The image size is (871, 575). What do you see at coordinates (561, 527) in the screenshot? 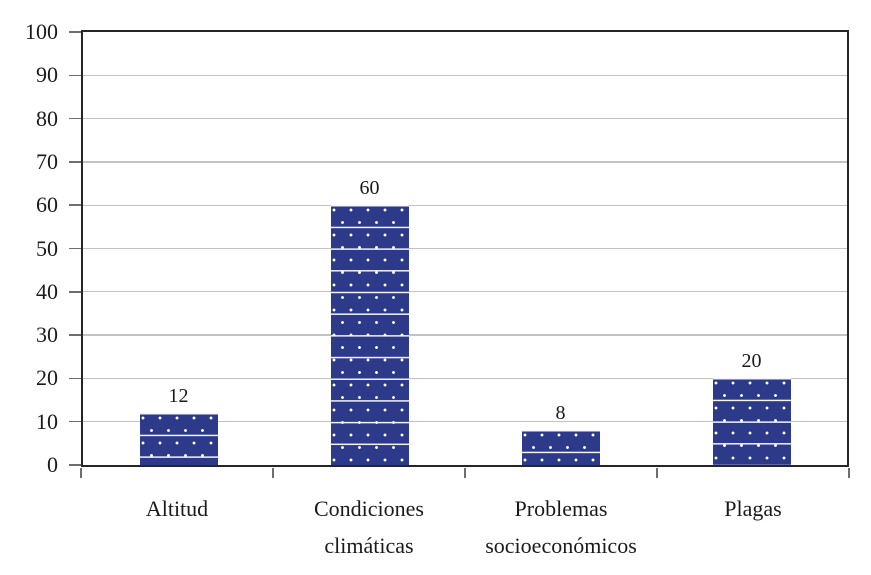
I see `category-label-3: Problemas socioeconómicos` at bounding box center [561, 527].